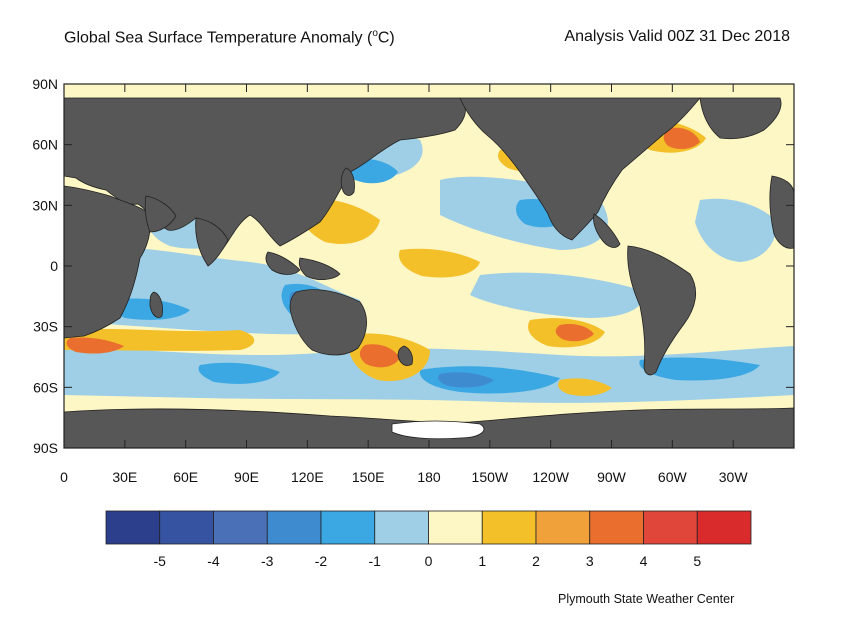 Image resolution: width=850 pixels, height=636 pixels. I want to click on colorbar-label: 0, so click(429, 561).